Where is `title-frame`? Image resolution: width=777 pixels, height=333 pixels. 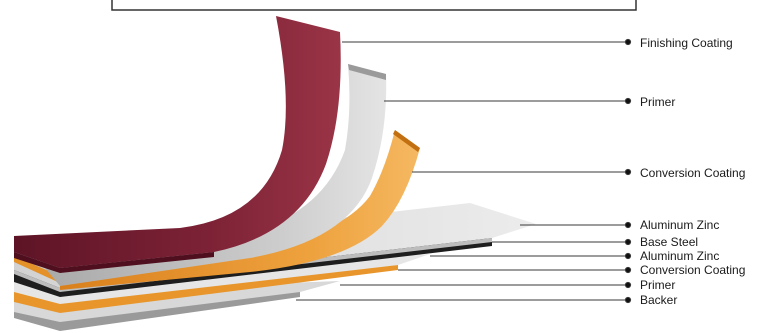 title-frame is located at coordinates (374, 5).